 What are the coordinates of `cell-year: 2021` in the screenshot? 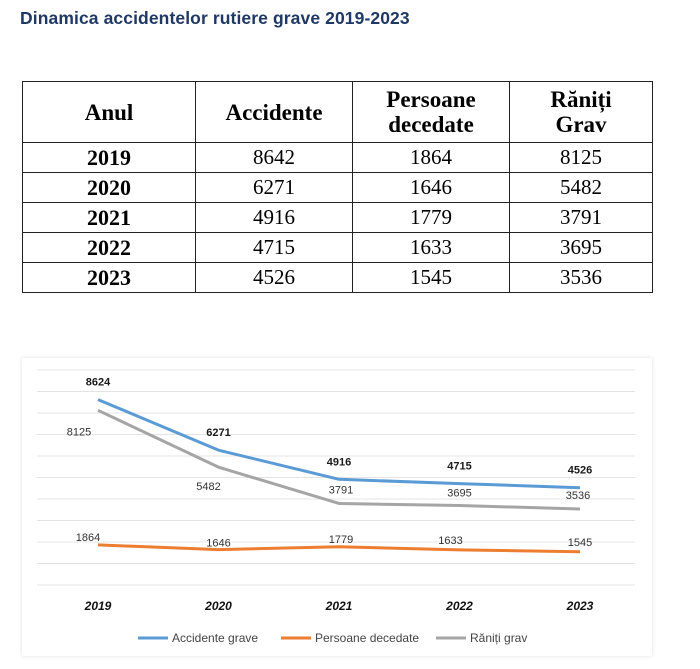 It's located at (109, 217).